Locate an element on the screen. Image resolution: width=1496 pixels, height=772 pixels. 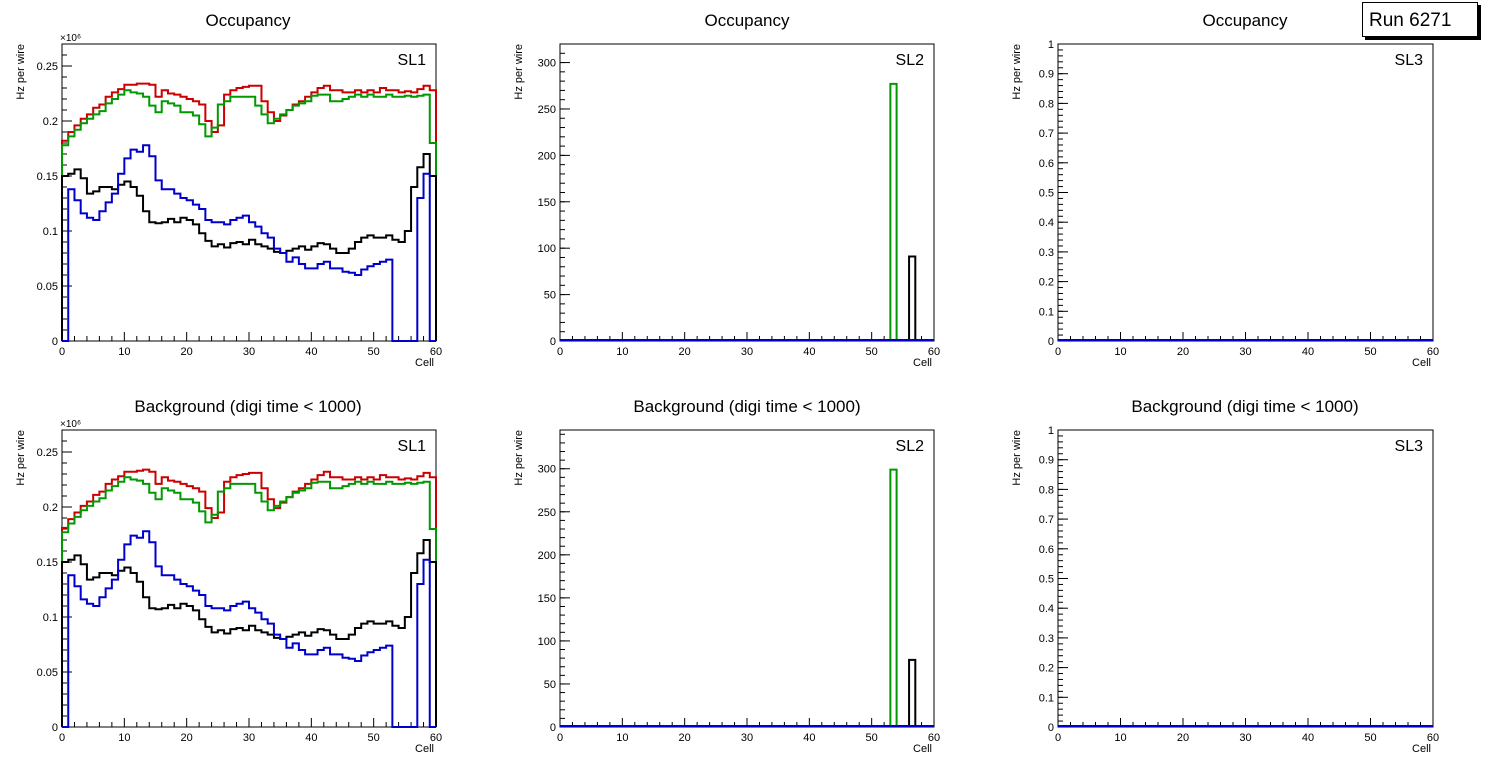
y-tick-label: 0.9 is located at coordinates (1046, 75).